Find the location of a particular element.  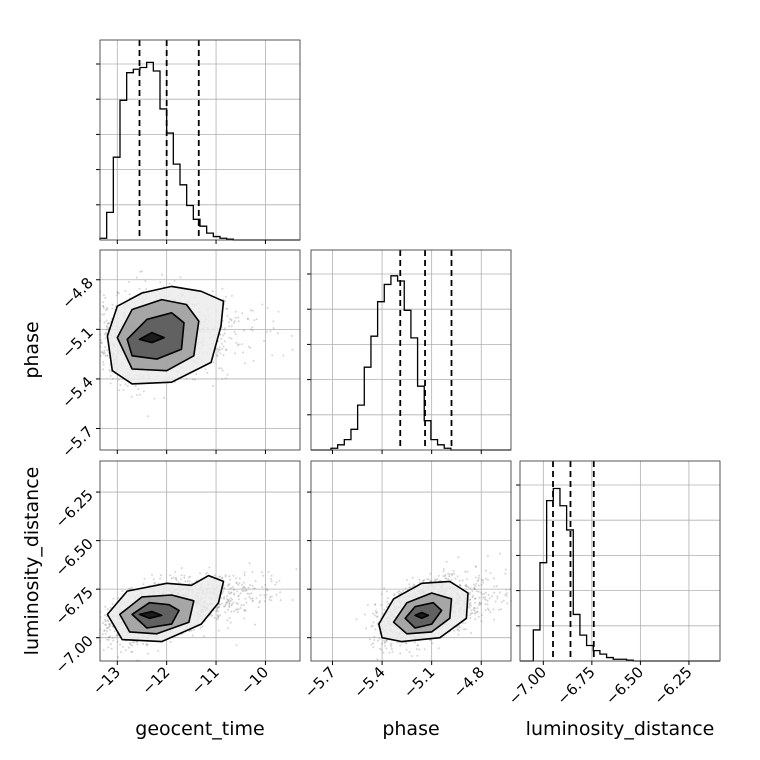

y-tick-label: −5.1 is located at coordinates (77, 342).